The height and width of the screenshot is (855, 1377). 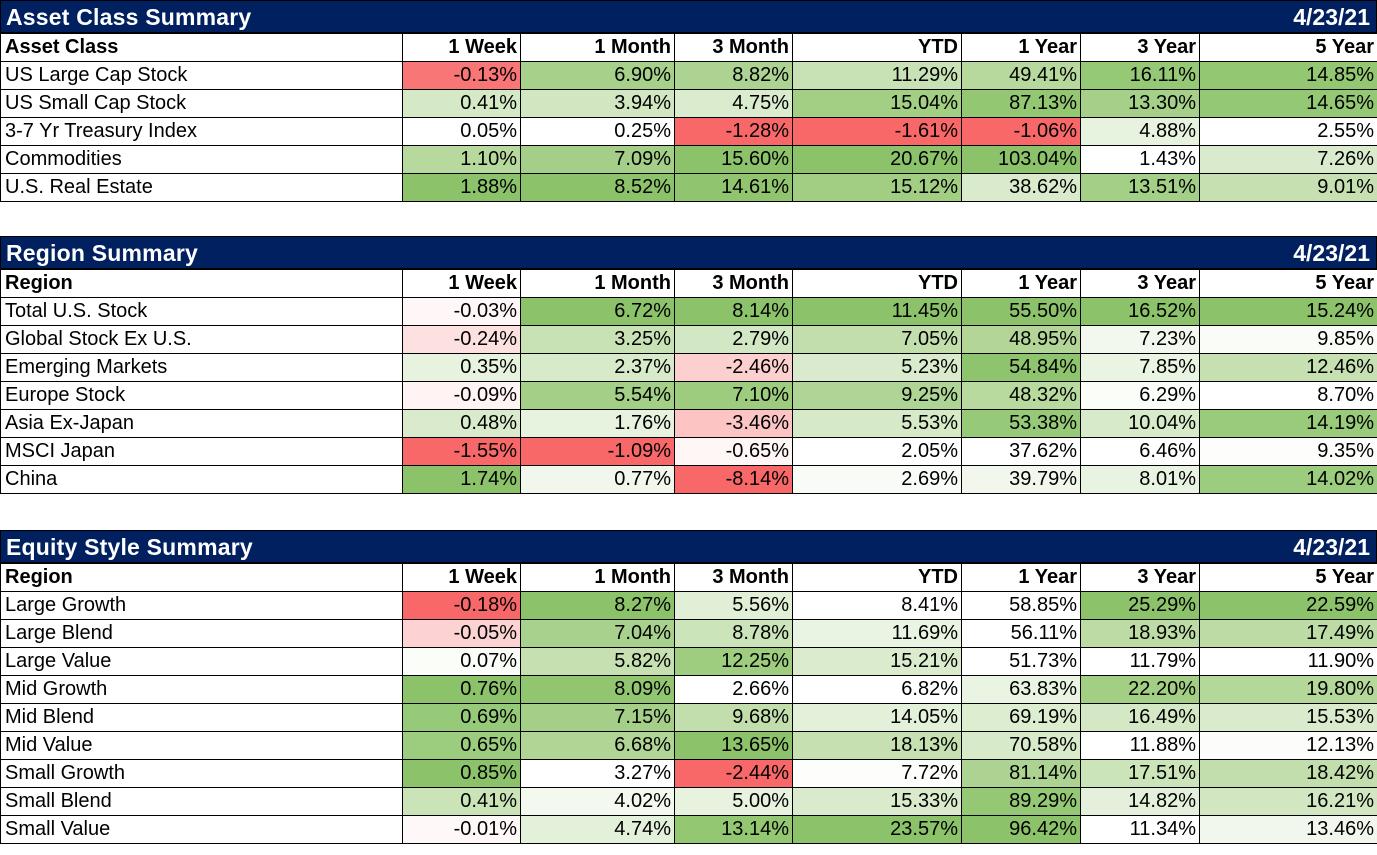 What do you see at coordinates (1288, 131) in the screenshot?
I see `return-cell: 2.55%` at bounding box center [1288, 131].